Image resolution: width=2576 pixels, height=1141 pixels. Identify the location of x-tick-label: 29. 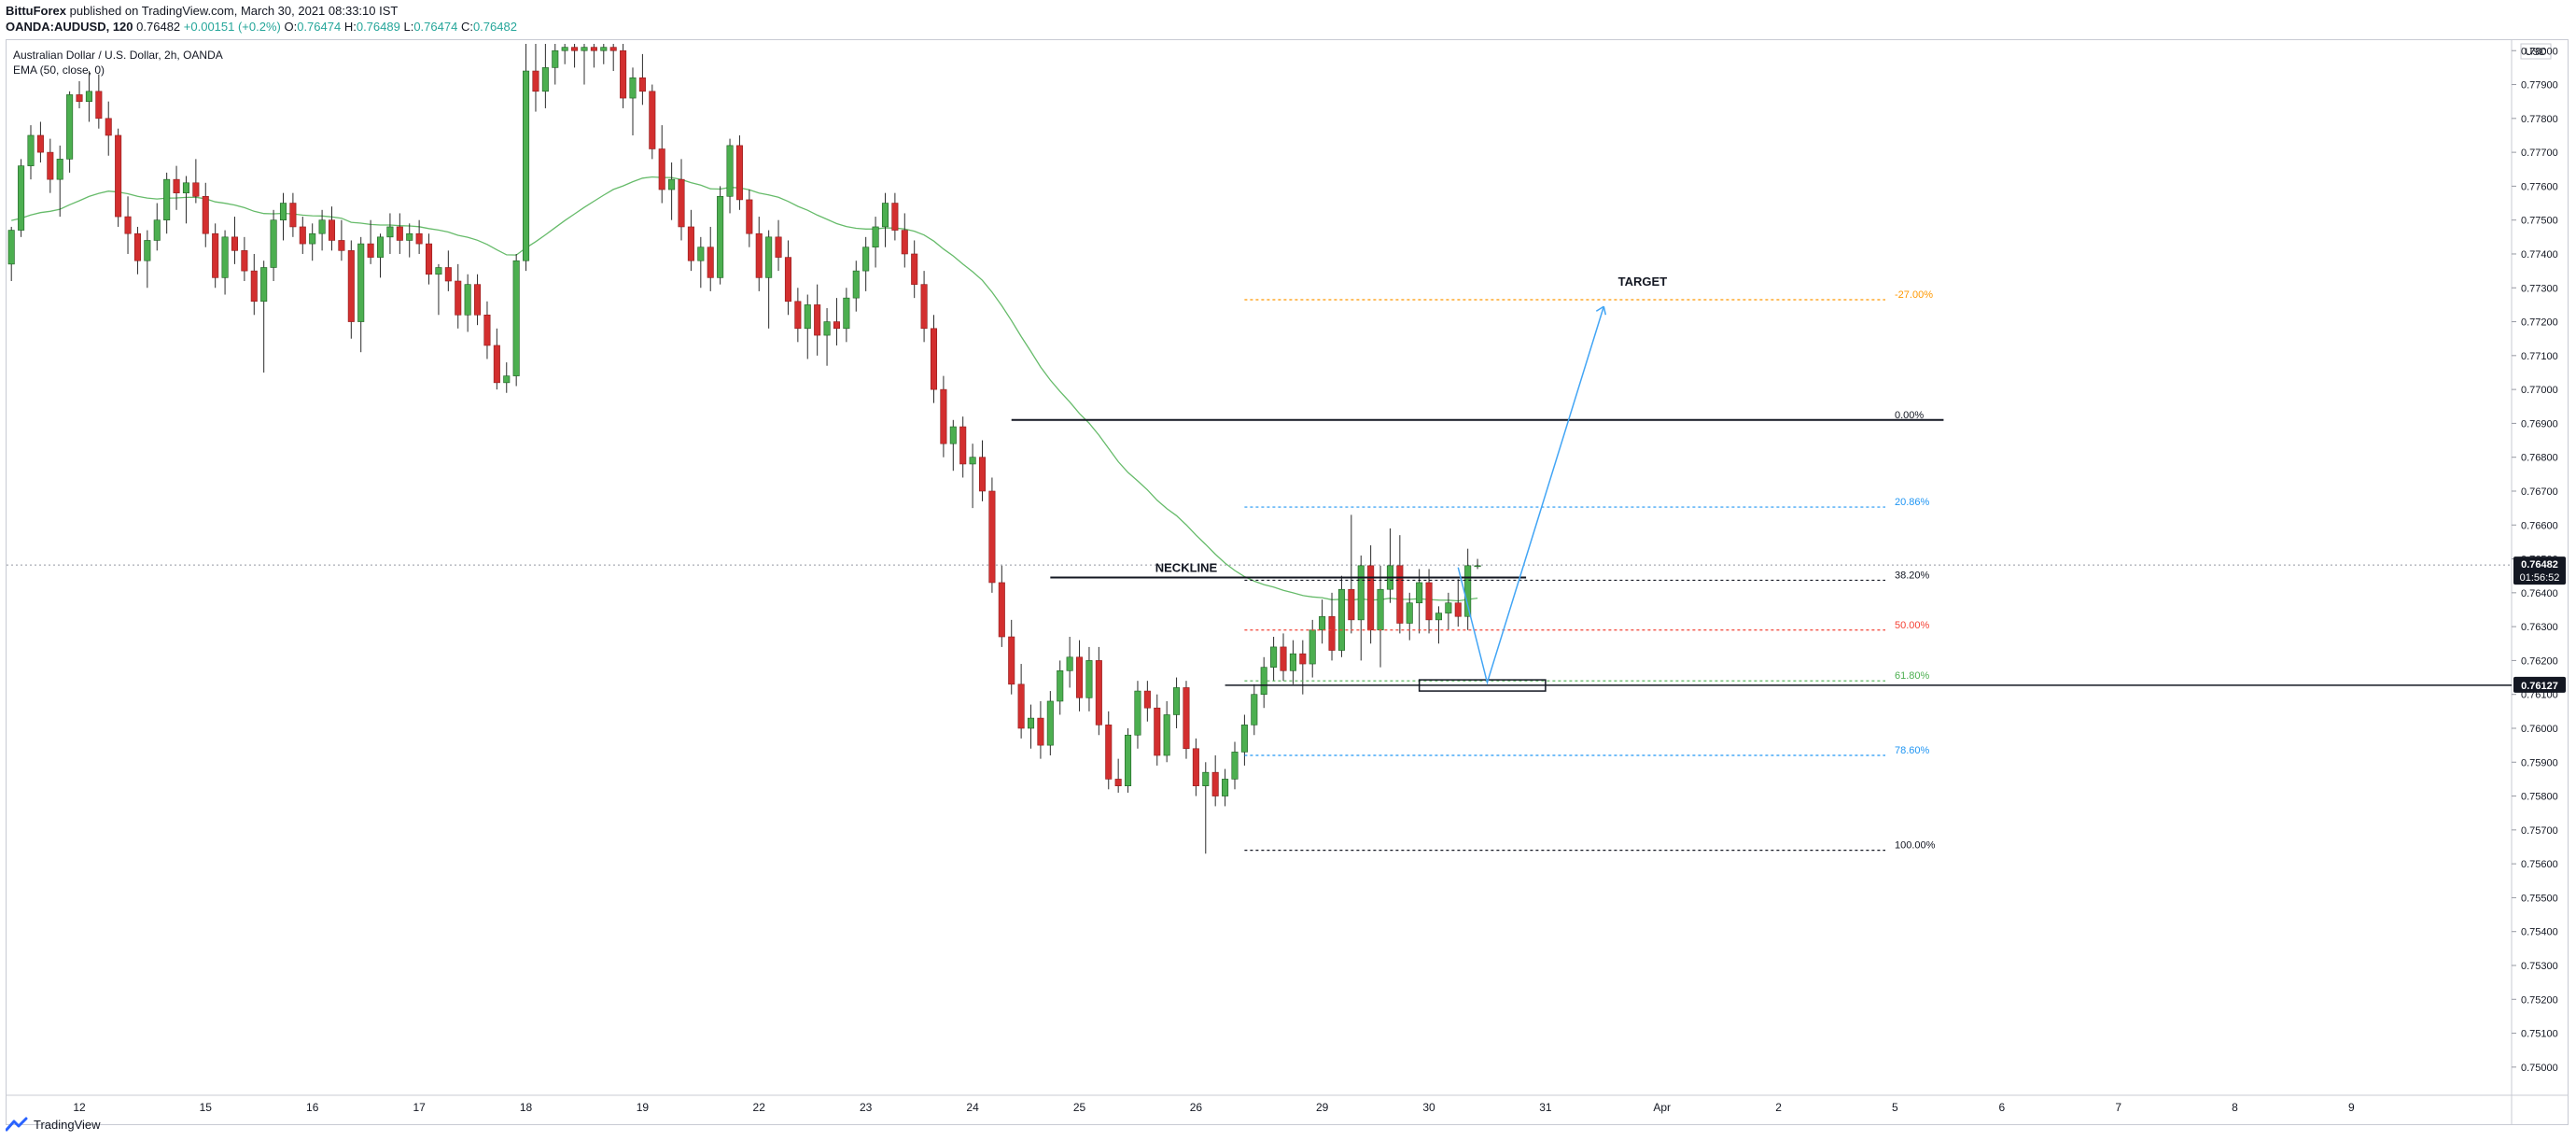
(1322, 1107).